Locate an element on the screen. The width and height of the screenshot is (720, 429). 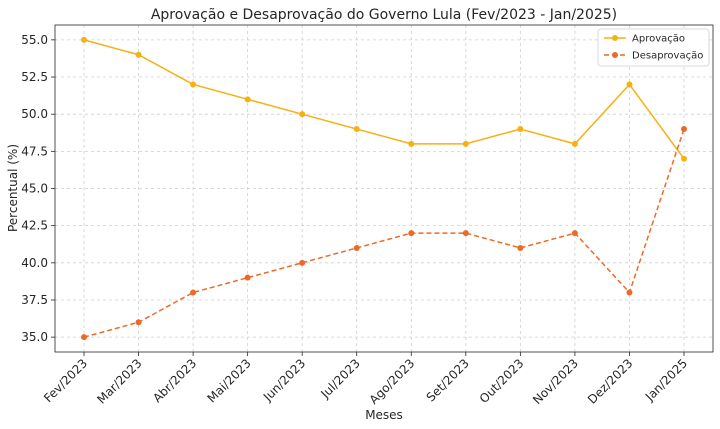
x-tick-label: Out/2023 is located at coordinates (502, 381).